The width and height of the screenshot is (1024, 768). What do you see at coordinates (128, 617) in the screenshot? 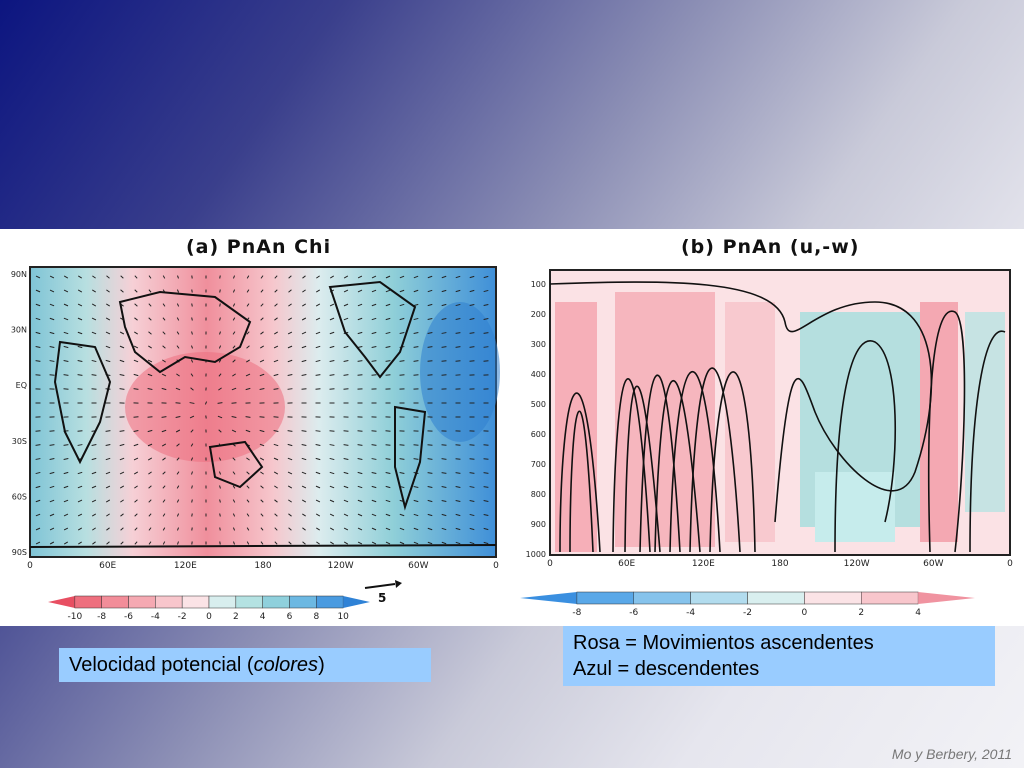
I see `colorbar-tick-label: -6` at bounding box center [128, 617].